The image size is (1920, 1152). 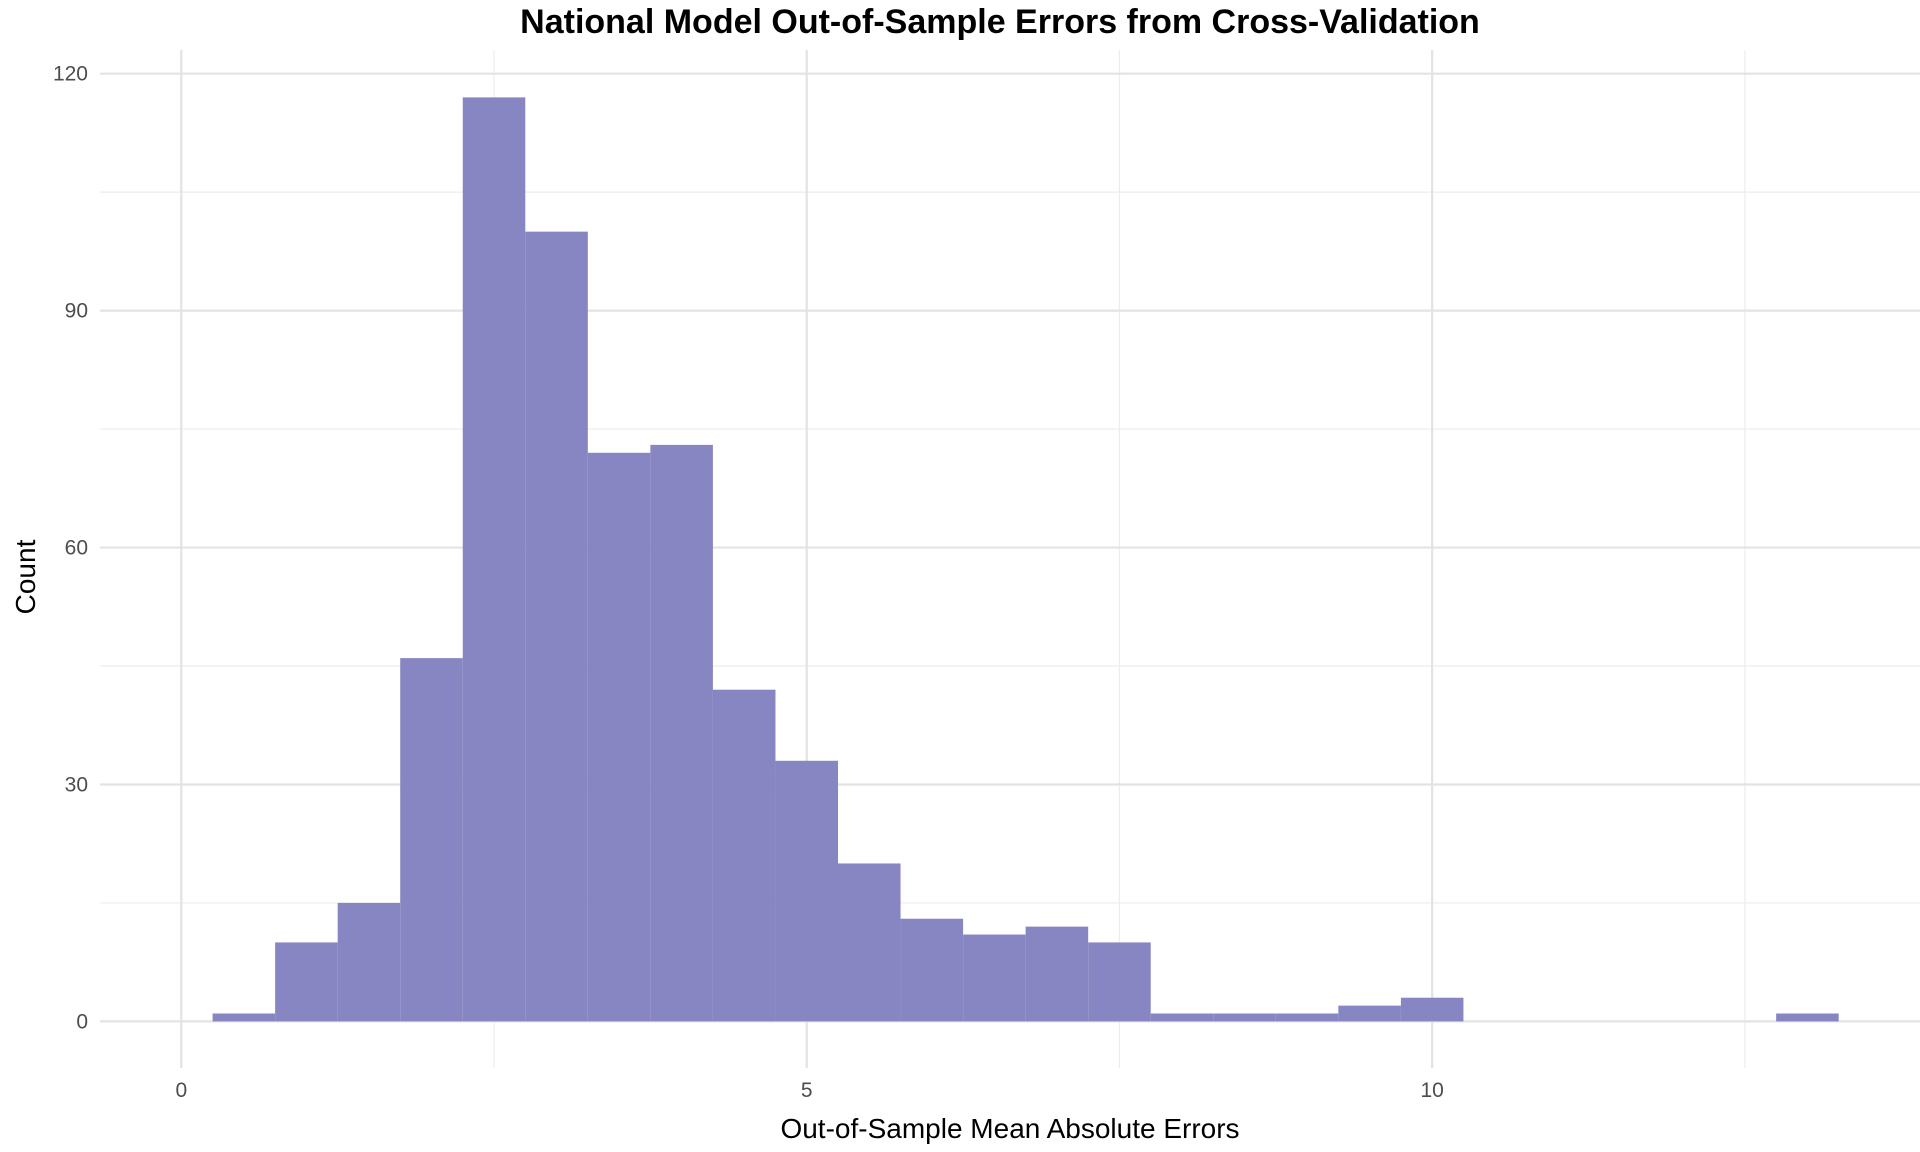 What do you see at coordinates (82, 1021) in the screenshot?
I see `y-tick-label: 0` at bounding box center [82, 1021].